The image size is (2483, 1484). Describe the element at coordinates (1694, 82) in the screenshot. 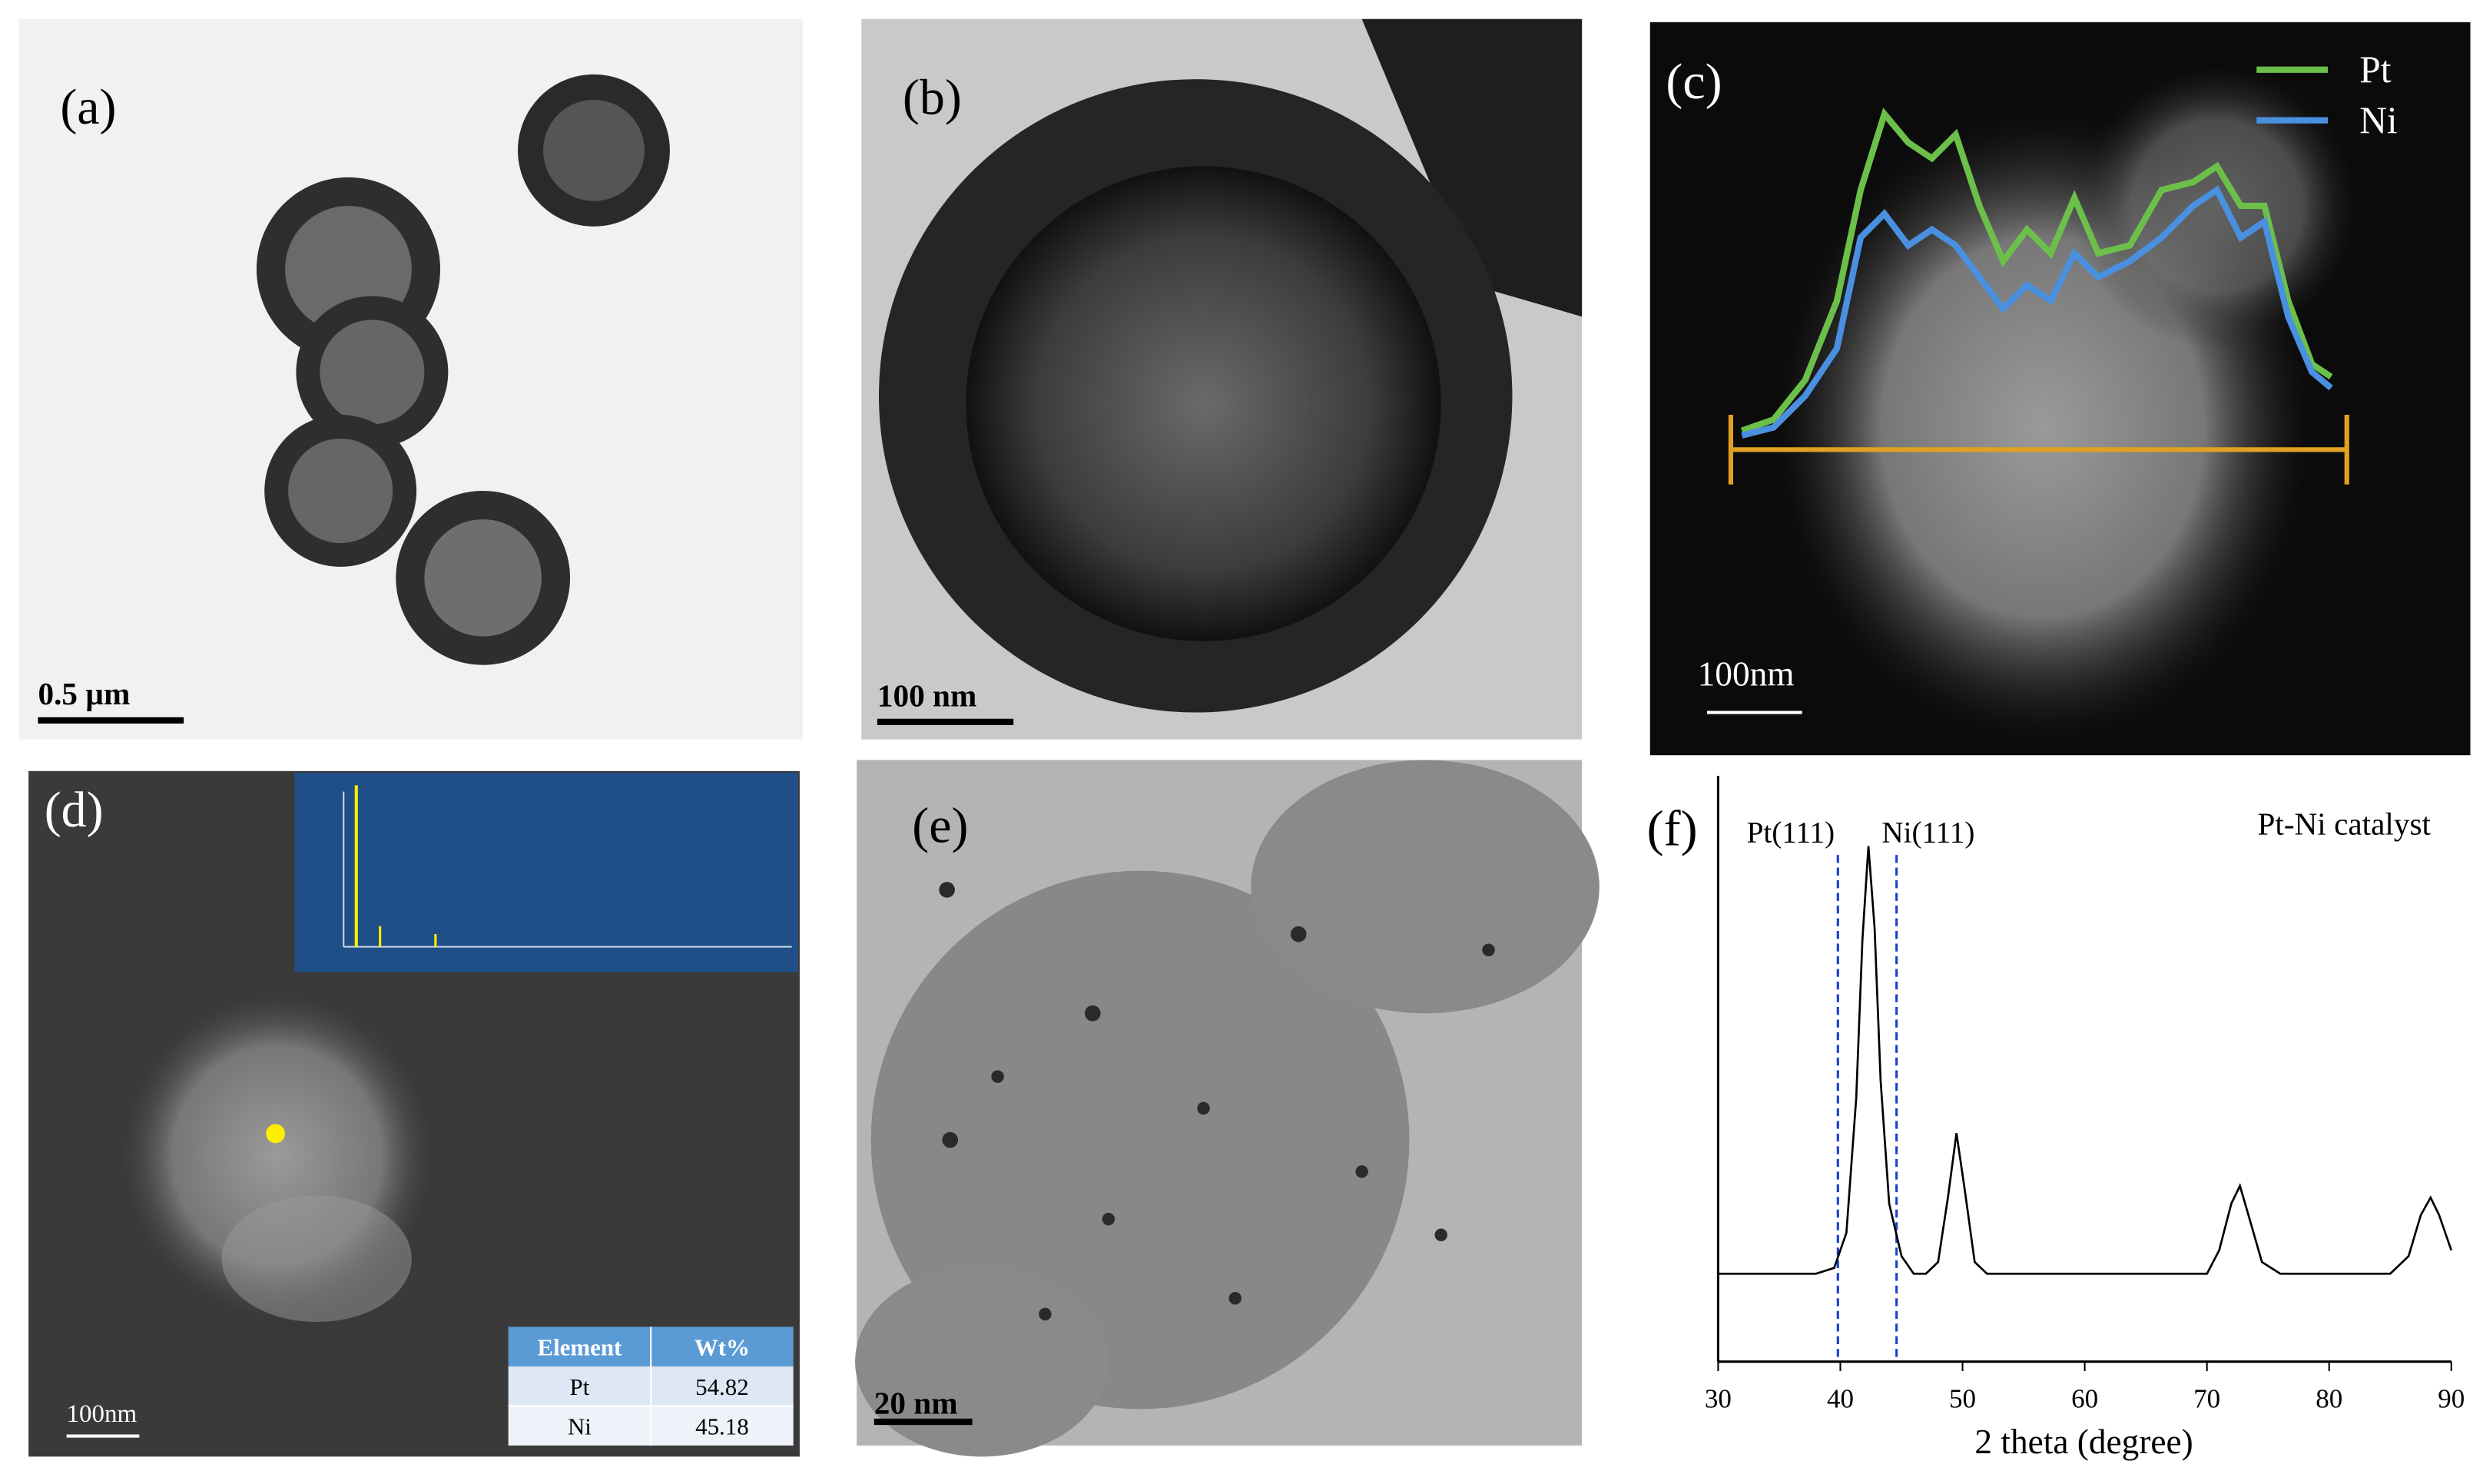

I see `panel-label: (c)` at that location.